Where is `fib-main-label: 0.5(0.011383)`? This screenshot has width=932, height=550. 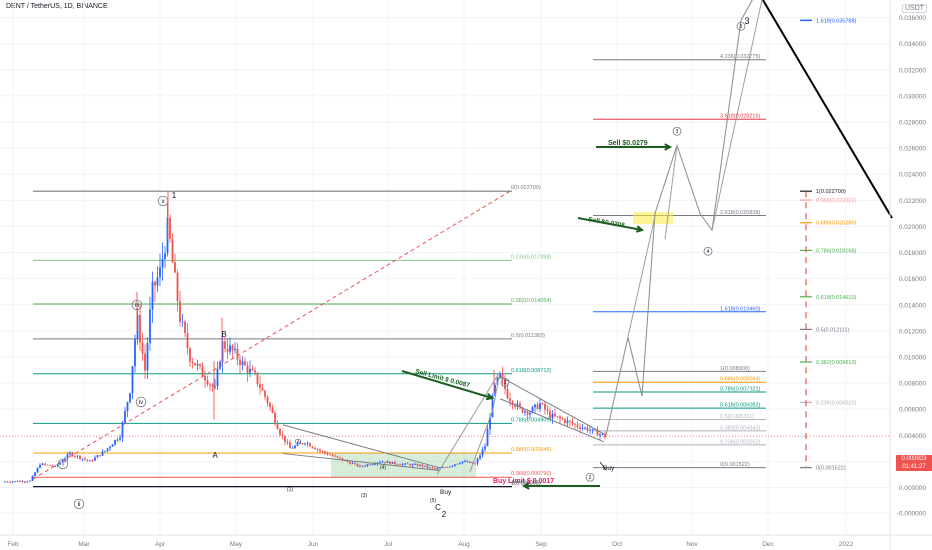 fib-main-label: 0.5(0.011383) is located at coordinates (528, 336).